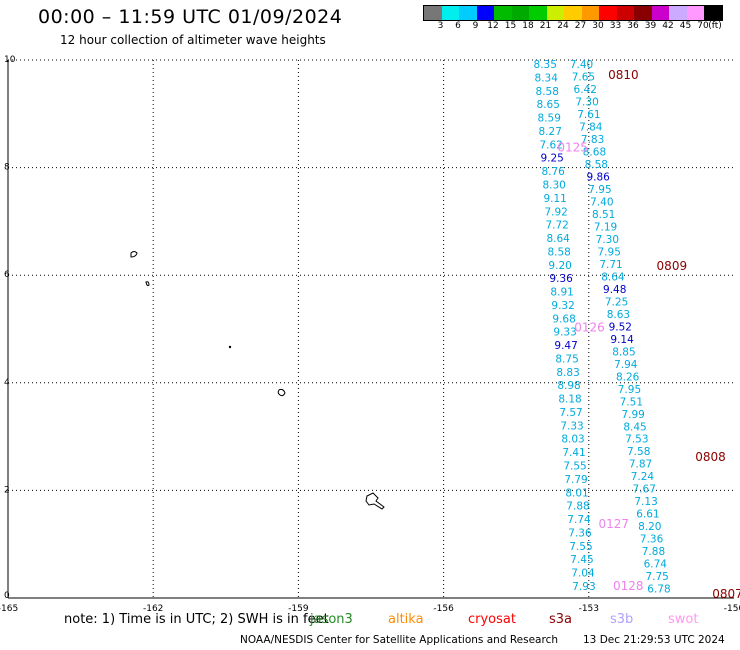 The image size is (740, 650). I want to click on legend-item-s3b: s3b, so click(622, 619).